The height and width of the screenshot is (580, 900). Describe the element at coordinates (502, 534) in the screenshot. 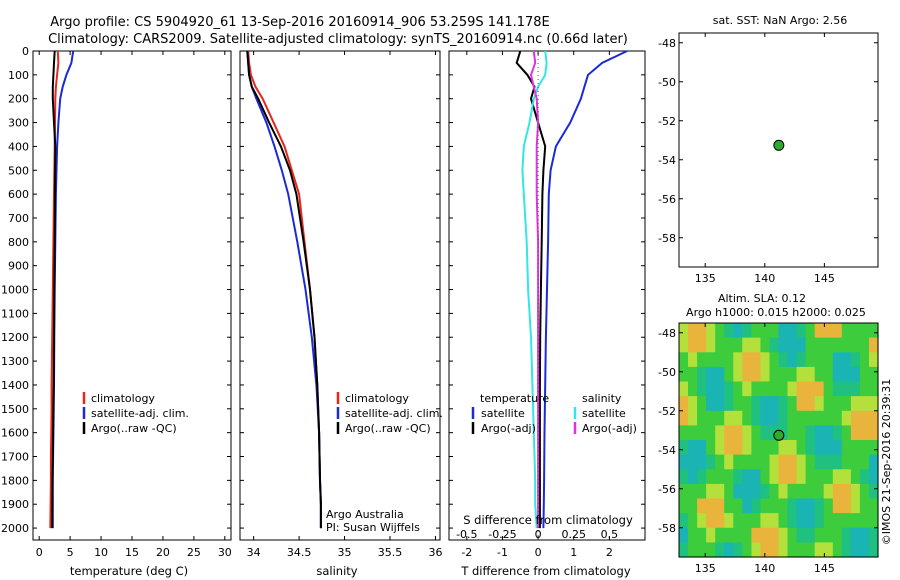

I see `x-tick-label: -0.25` at that location.